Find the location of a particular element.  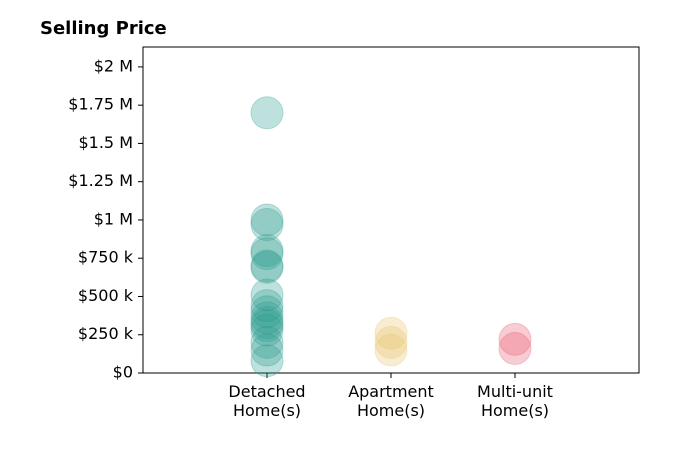

x-tick-label: Detached Home(s) is located at coordinates (267, 401).